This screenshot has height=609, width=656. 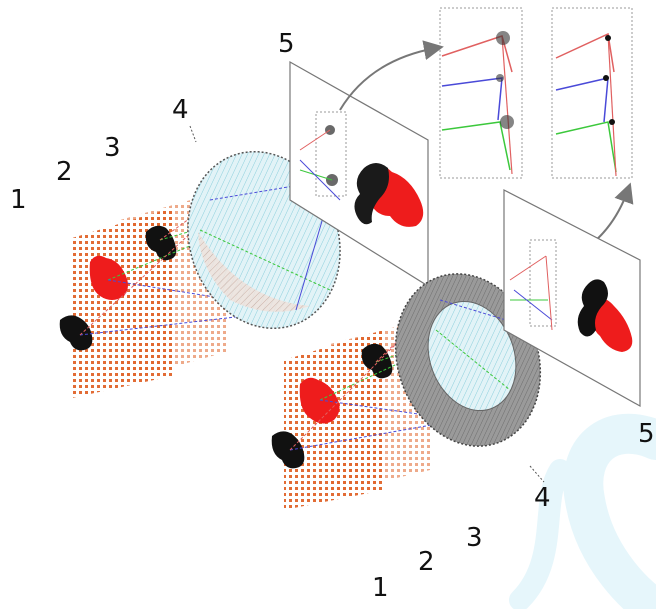 I want to click on image-panel-upper, so click(x=359, y=174).